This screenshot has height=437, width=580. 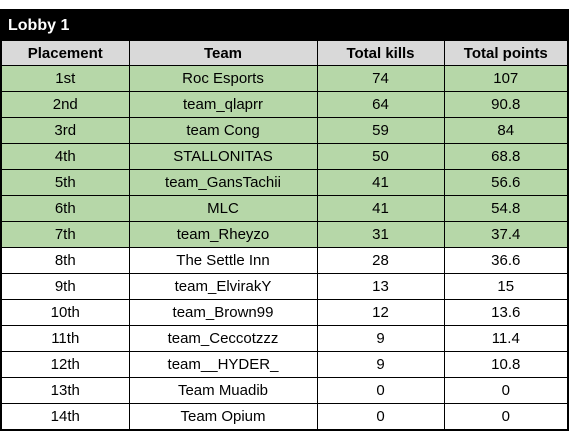 I want to click on table-row: 4th STALLONITAS 50 68.8, so click(x=284, y=156).